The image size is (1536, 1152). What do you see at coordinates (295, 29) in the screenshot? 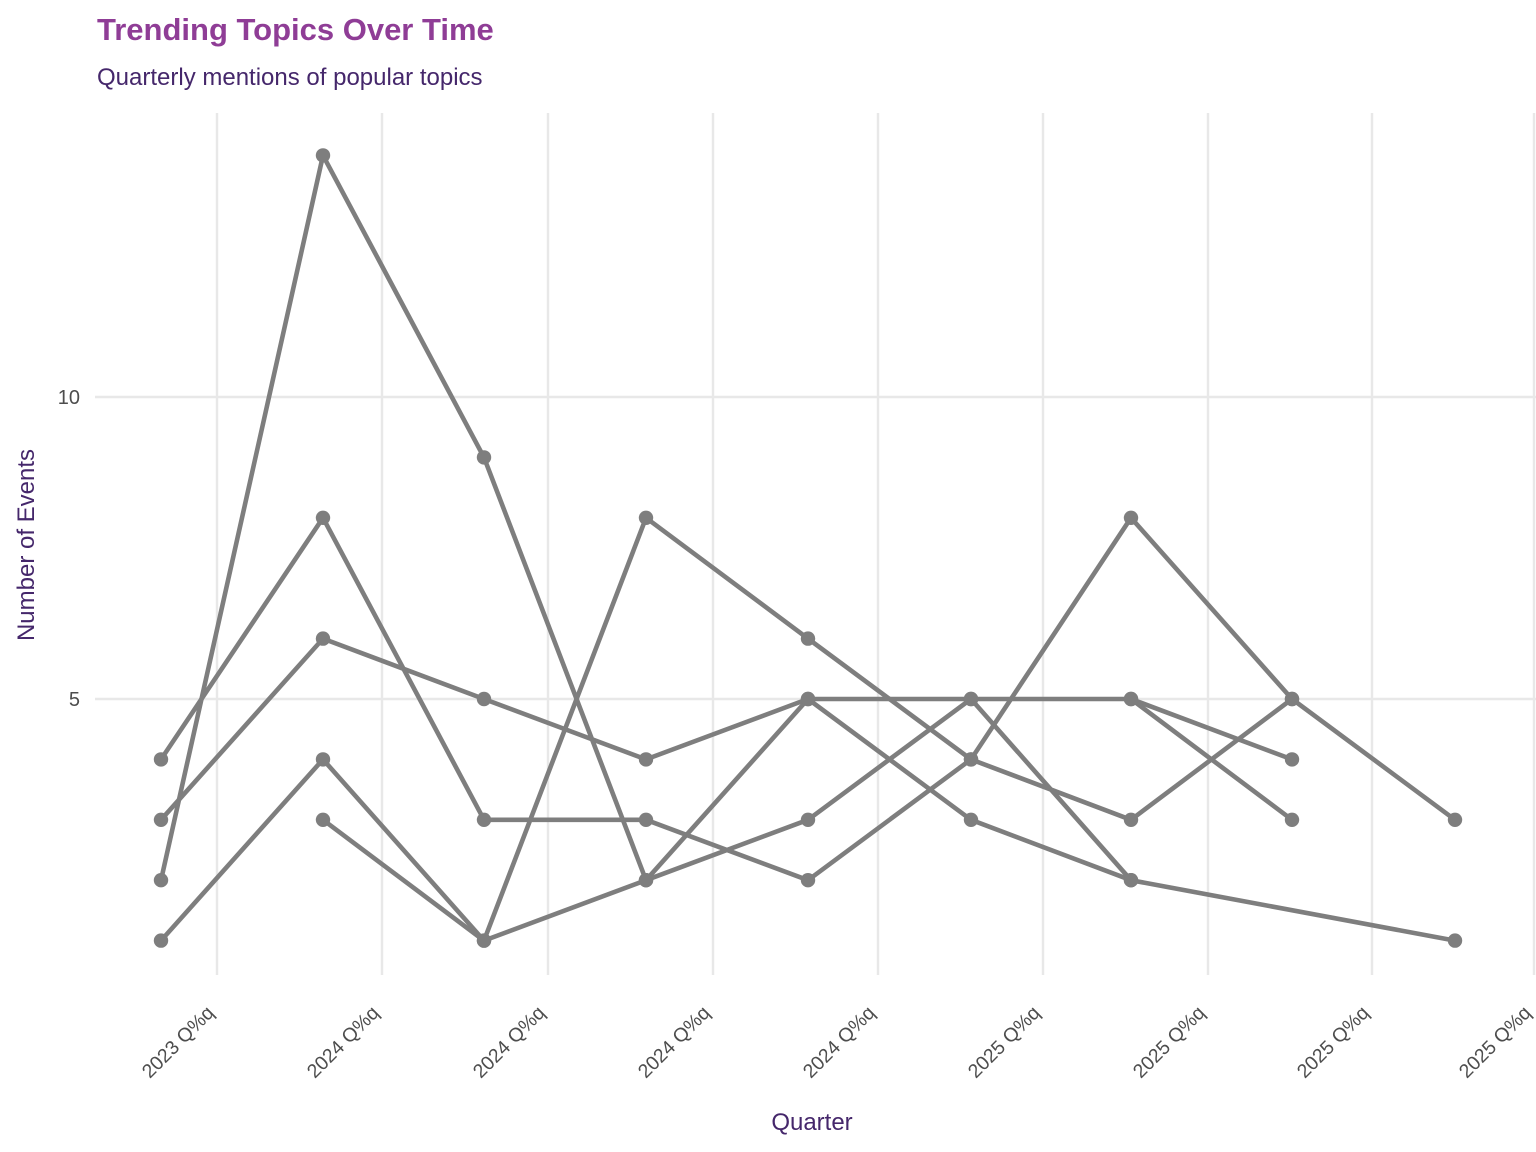
I see `chart-title: Trending Topics Over Time` at bounding box center [295, 29].